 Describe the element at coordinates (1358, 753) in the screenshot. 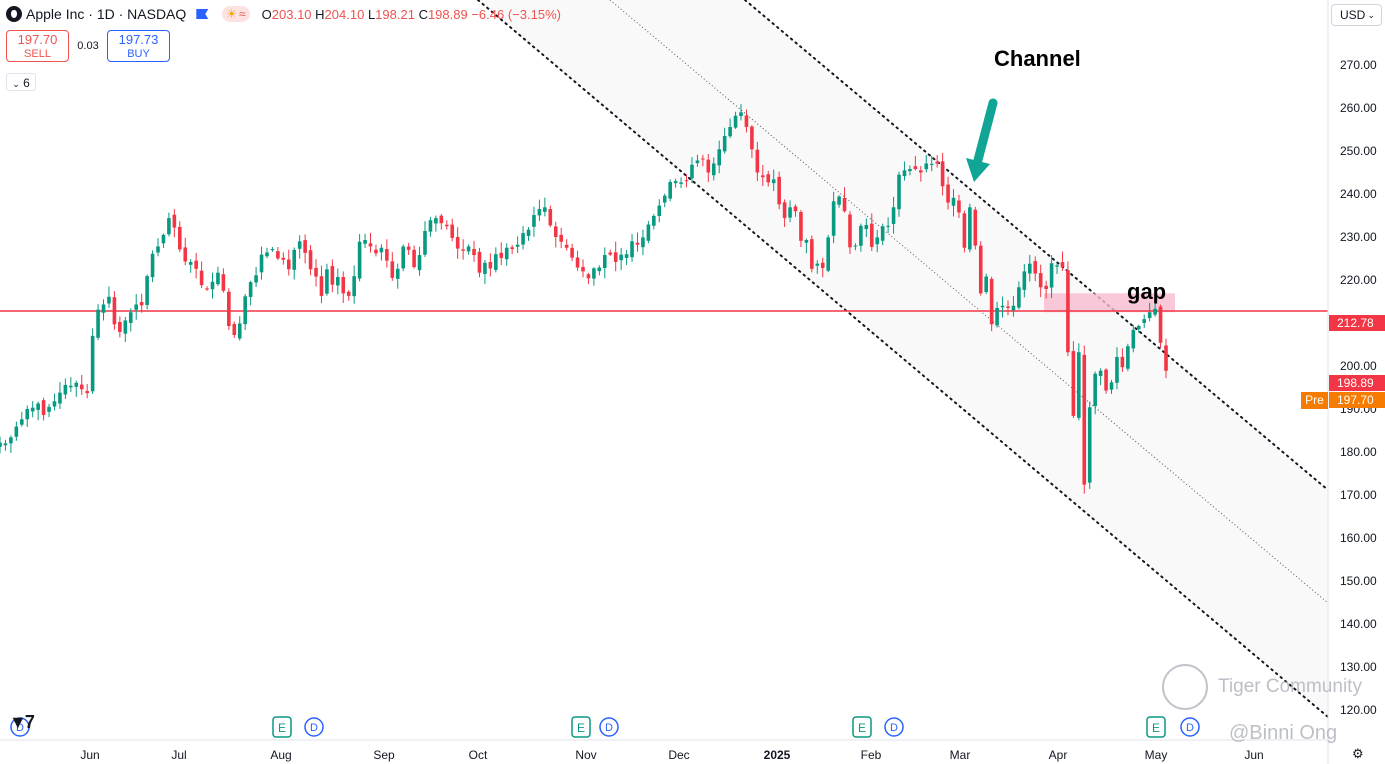

I see `gear-icon: ⚙` at that location.